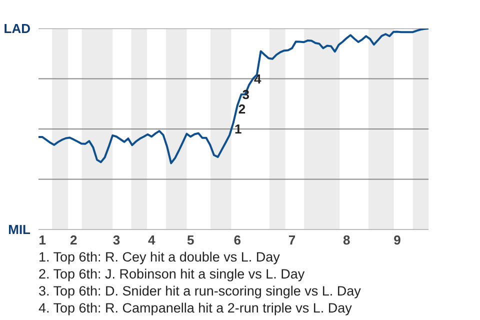 Image resolution: width=480 pixels, height=320 pixels. I want to click on text: 3. Top 6th: D. Snider hit a run-scoring single vs L. Day, so click(200, 291).